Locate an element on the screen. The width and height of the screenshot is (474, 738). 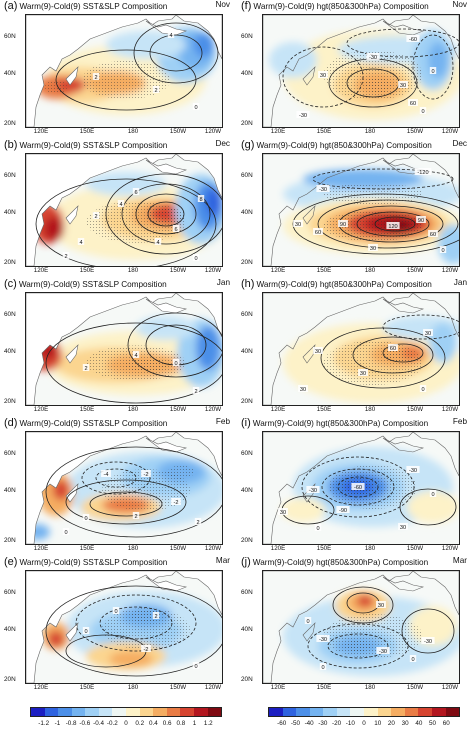
contour-label: 60 is located at coordinates (393, 349).